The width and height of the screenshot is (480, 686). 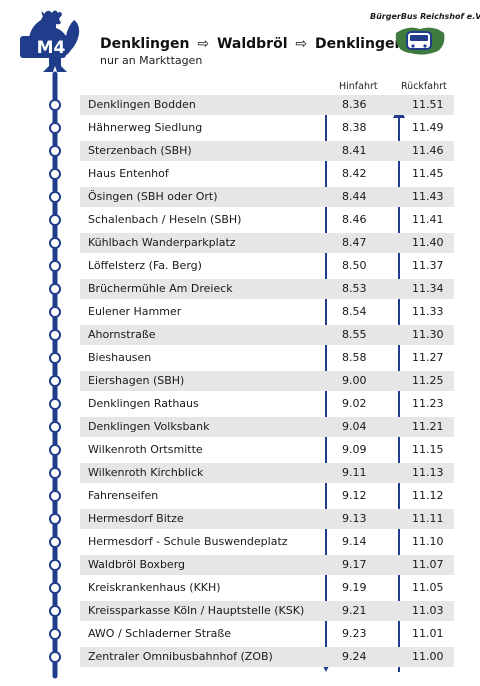 What do you see at coordinates (354, 288) in the screenshot?
I see `outbound-time: 8.53` at bounding box center [354, 288].